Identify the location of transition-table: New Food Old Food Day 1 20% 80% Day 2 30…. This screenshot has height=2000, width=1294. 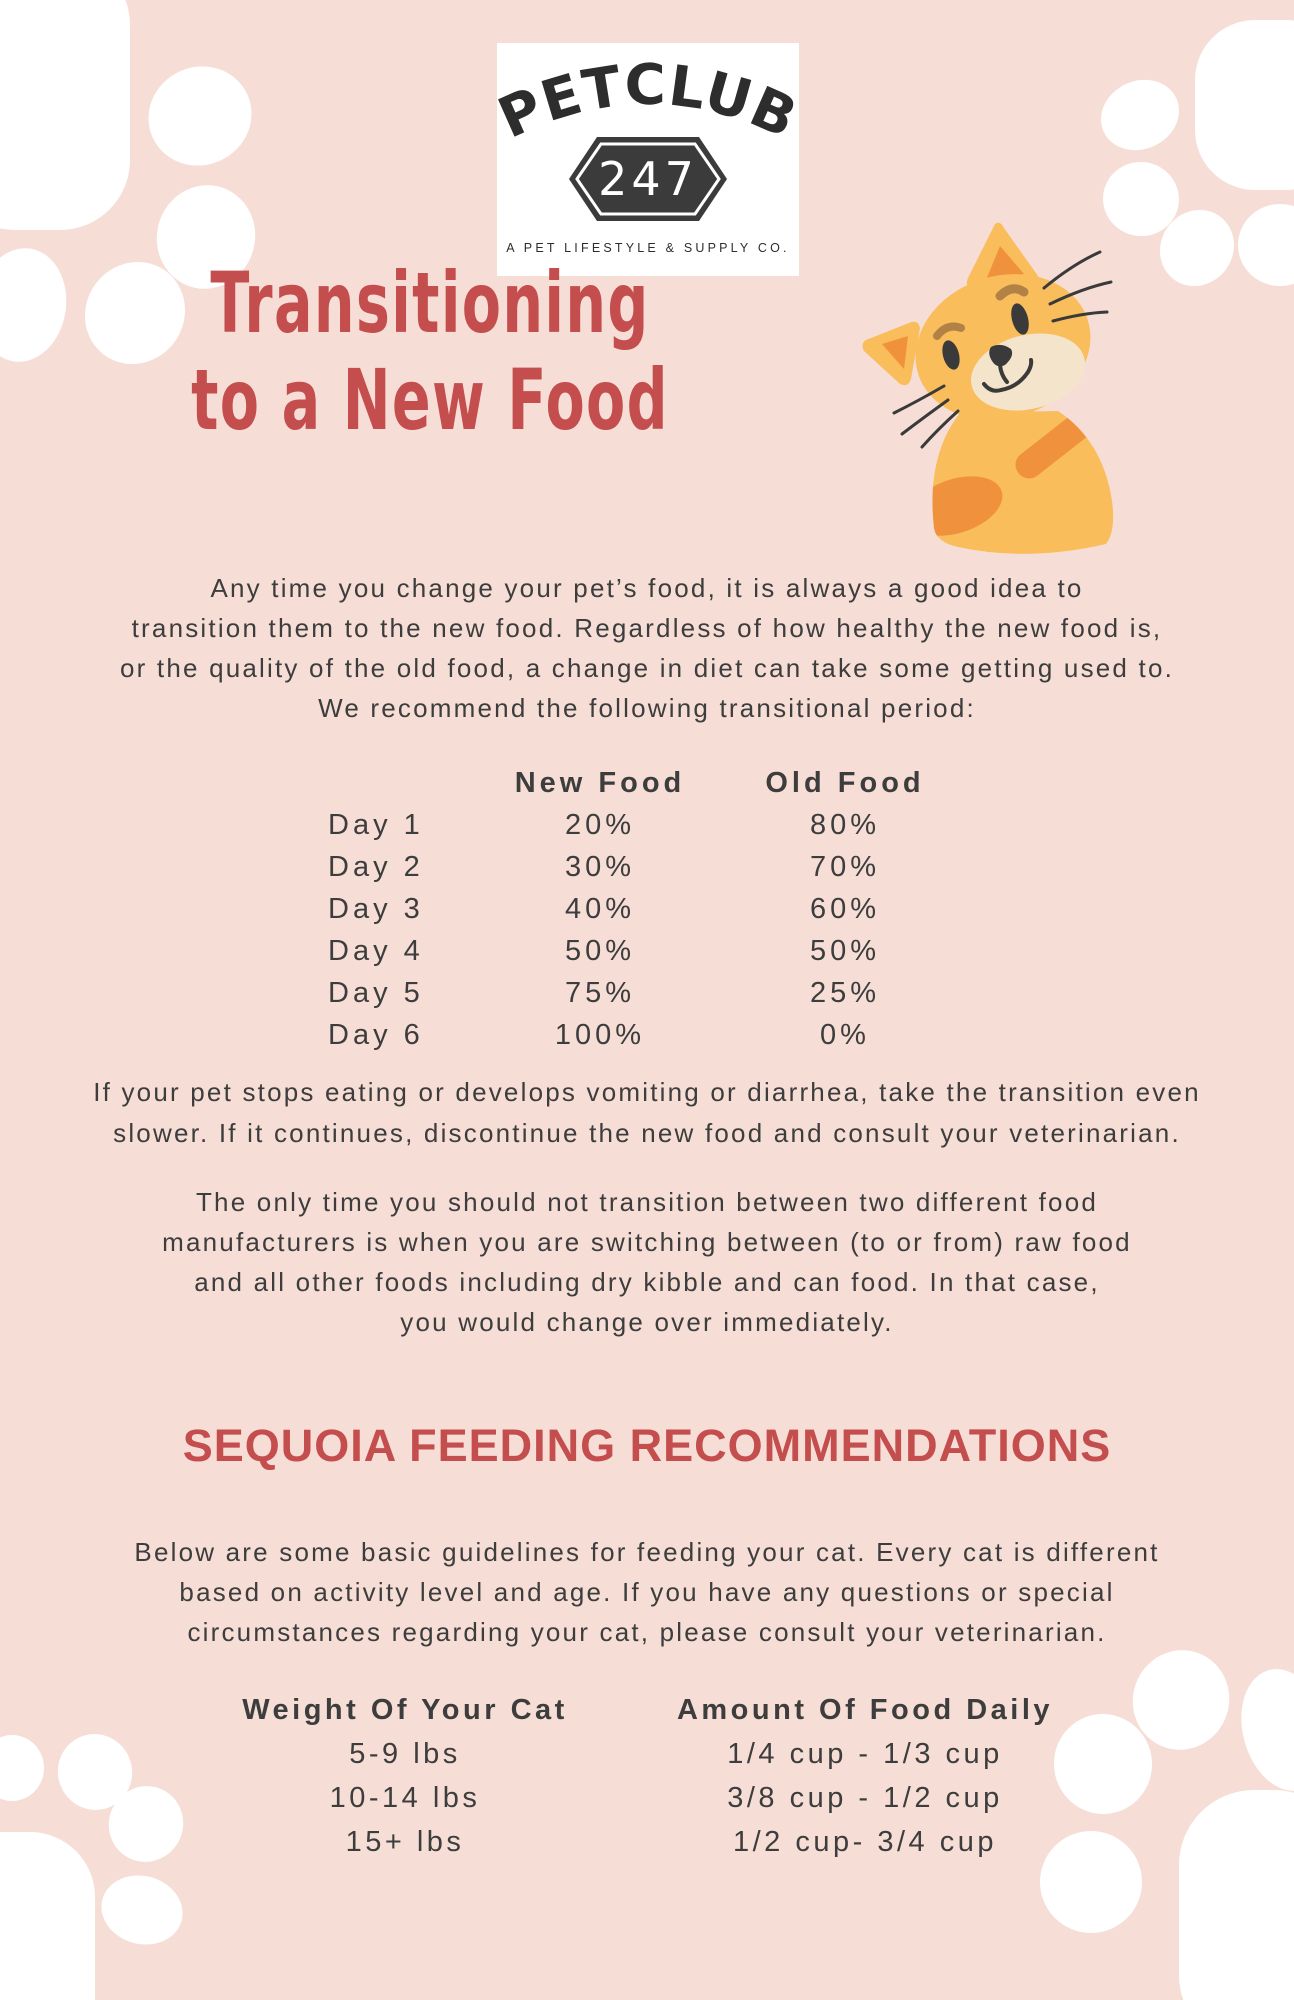
(645, 909).